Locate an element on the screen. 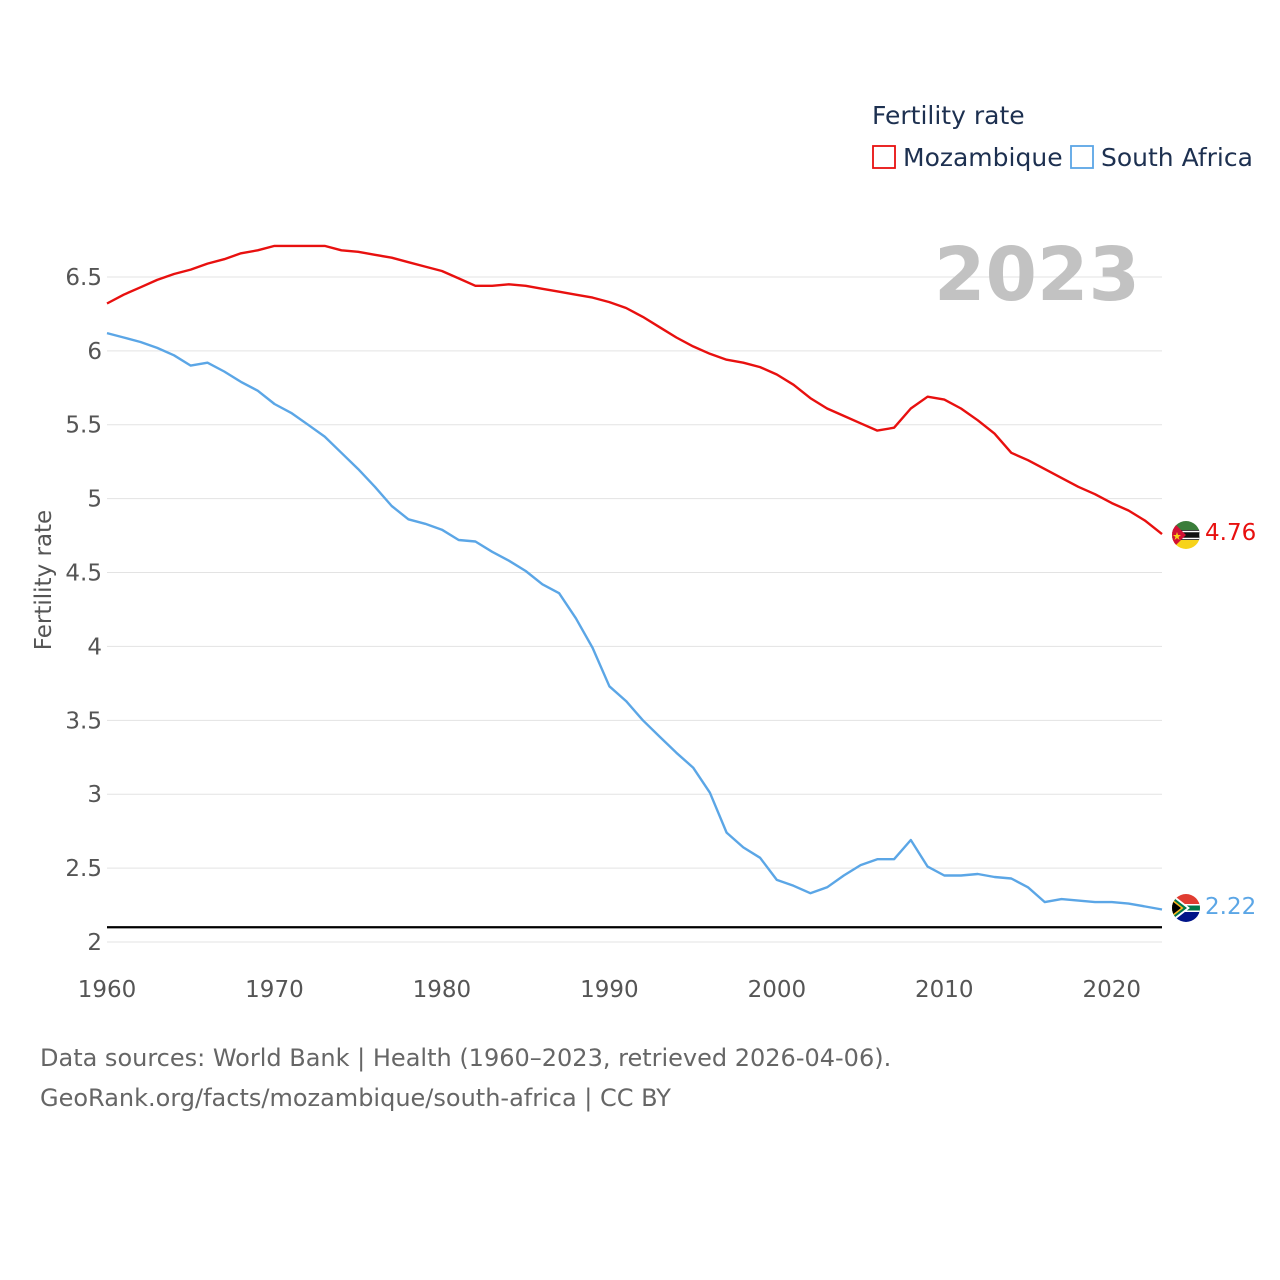 The height and width of the screenshot is (1280, 1280). y-tick-label: 2.5 is located at coordinates (83, 869).